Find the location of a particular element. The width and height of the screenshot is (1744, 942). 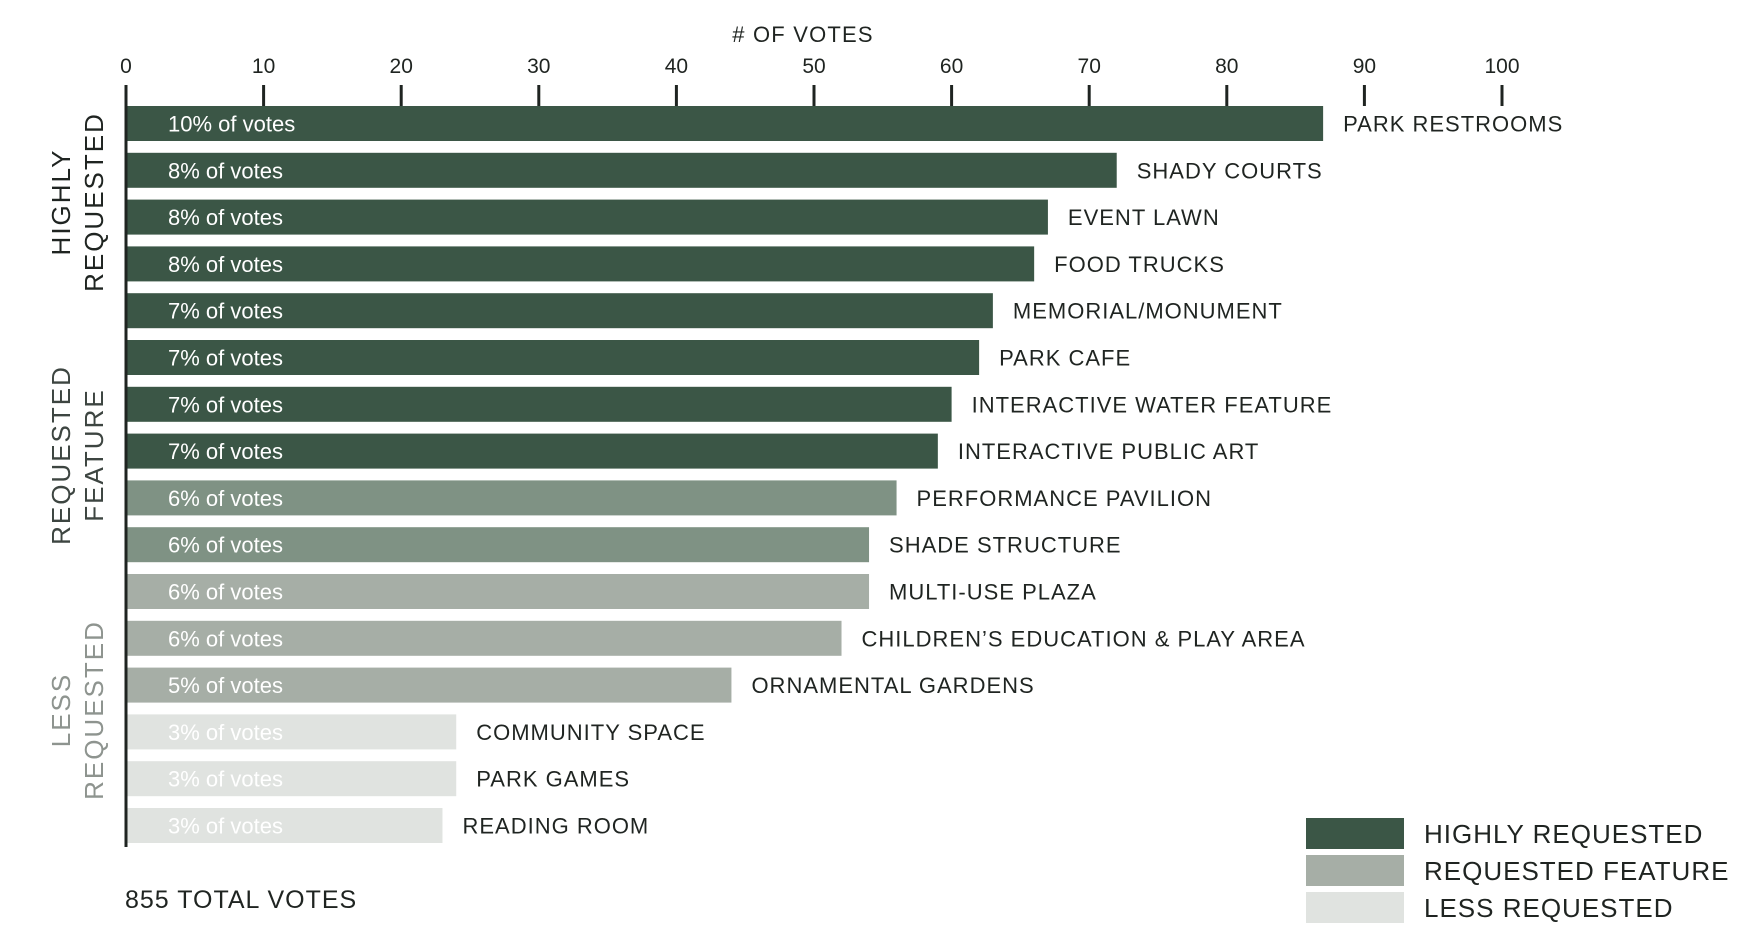

bar-category-label: CHILDREN’S EDUCATION & PLAY AREA is located at coordinates (1084, 638).